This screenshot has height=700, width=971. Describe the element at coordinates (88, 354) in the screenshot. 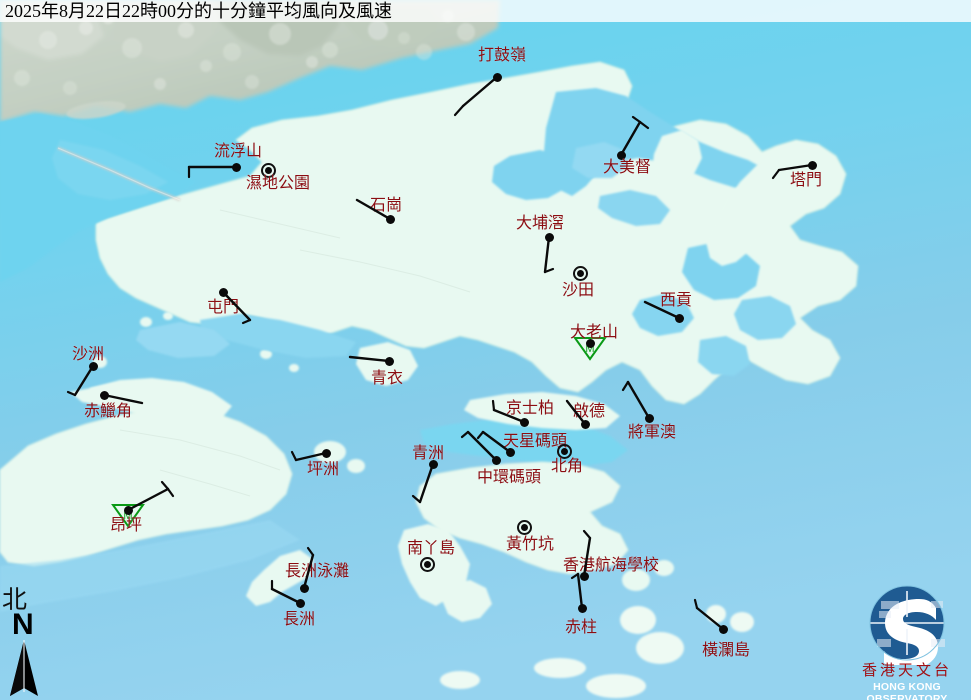

I see `station-label-sha-chau: 沙洲` at that location.